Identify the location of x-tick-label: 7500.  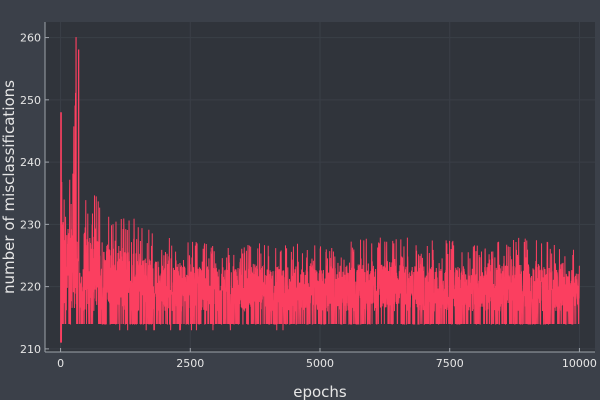
(450, 363).